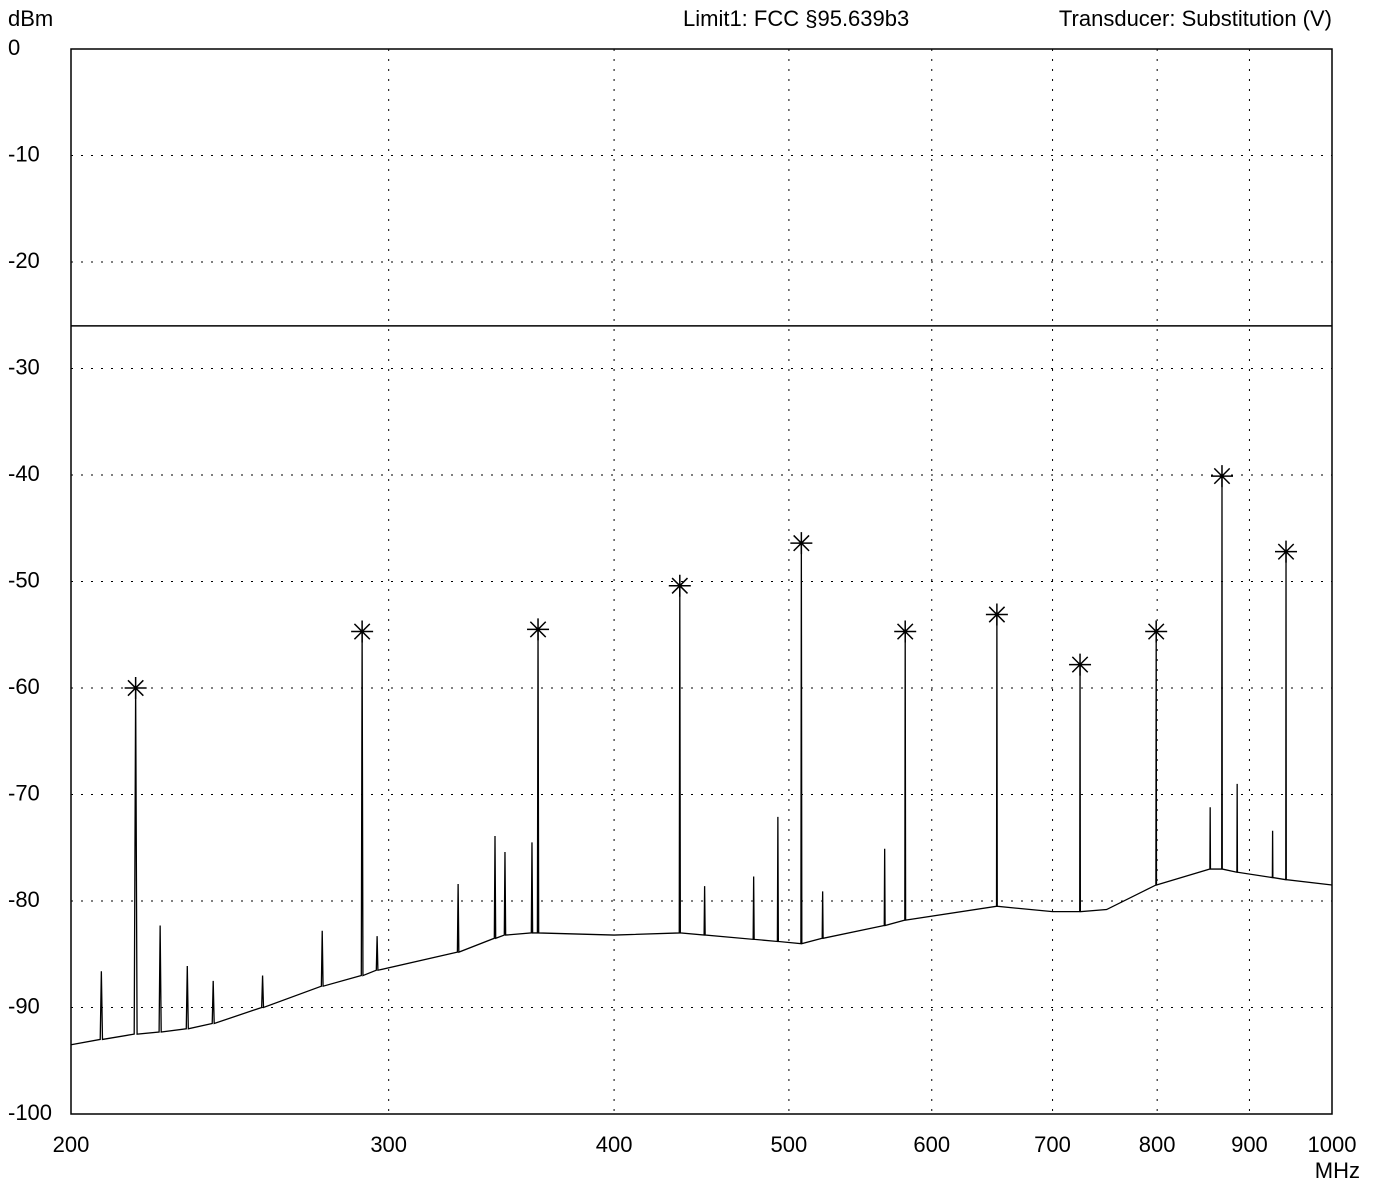 The image size is (1379, 1186). Describe the element at coordinates (388, 1144) in the screenshot. I see `x-tick-label: 300` at that location.